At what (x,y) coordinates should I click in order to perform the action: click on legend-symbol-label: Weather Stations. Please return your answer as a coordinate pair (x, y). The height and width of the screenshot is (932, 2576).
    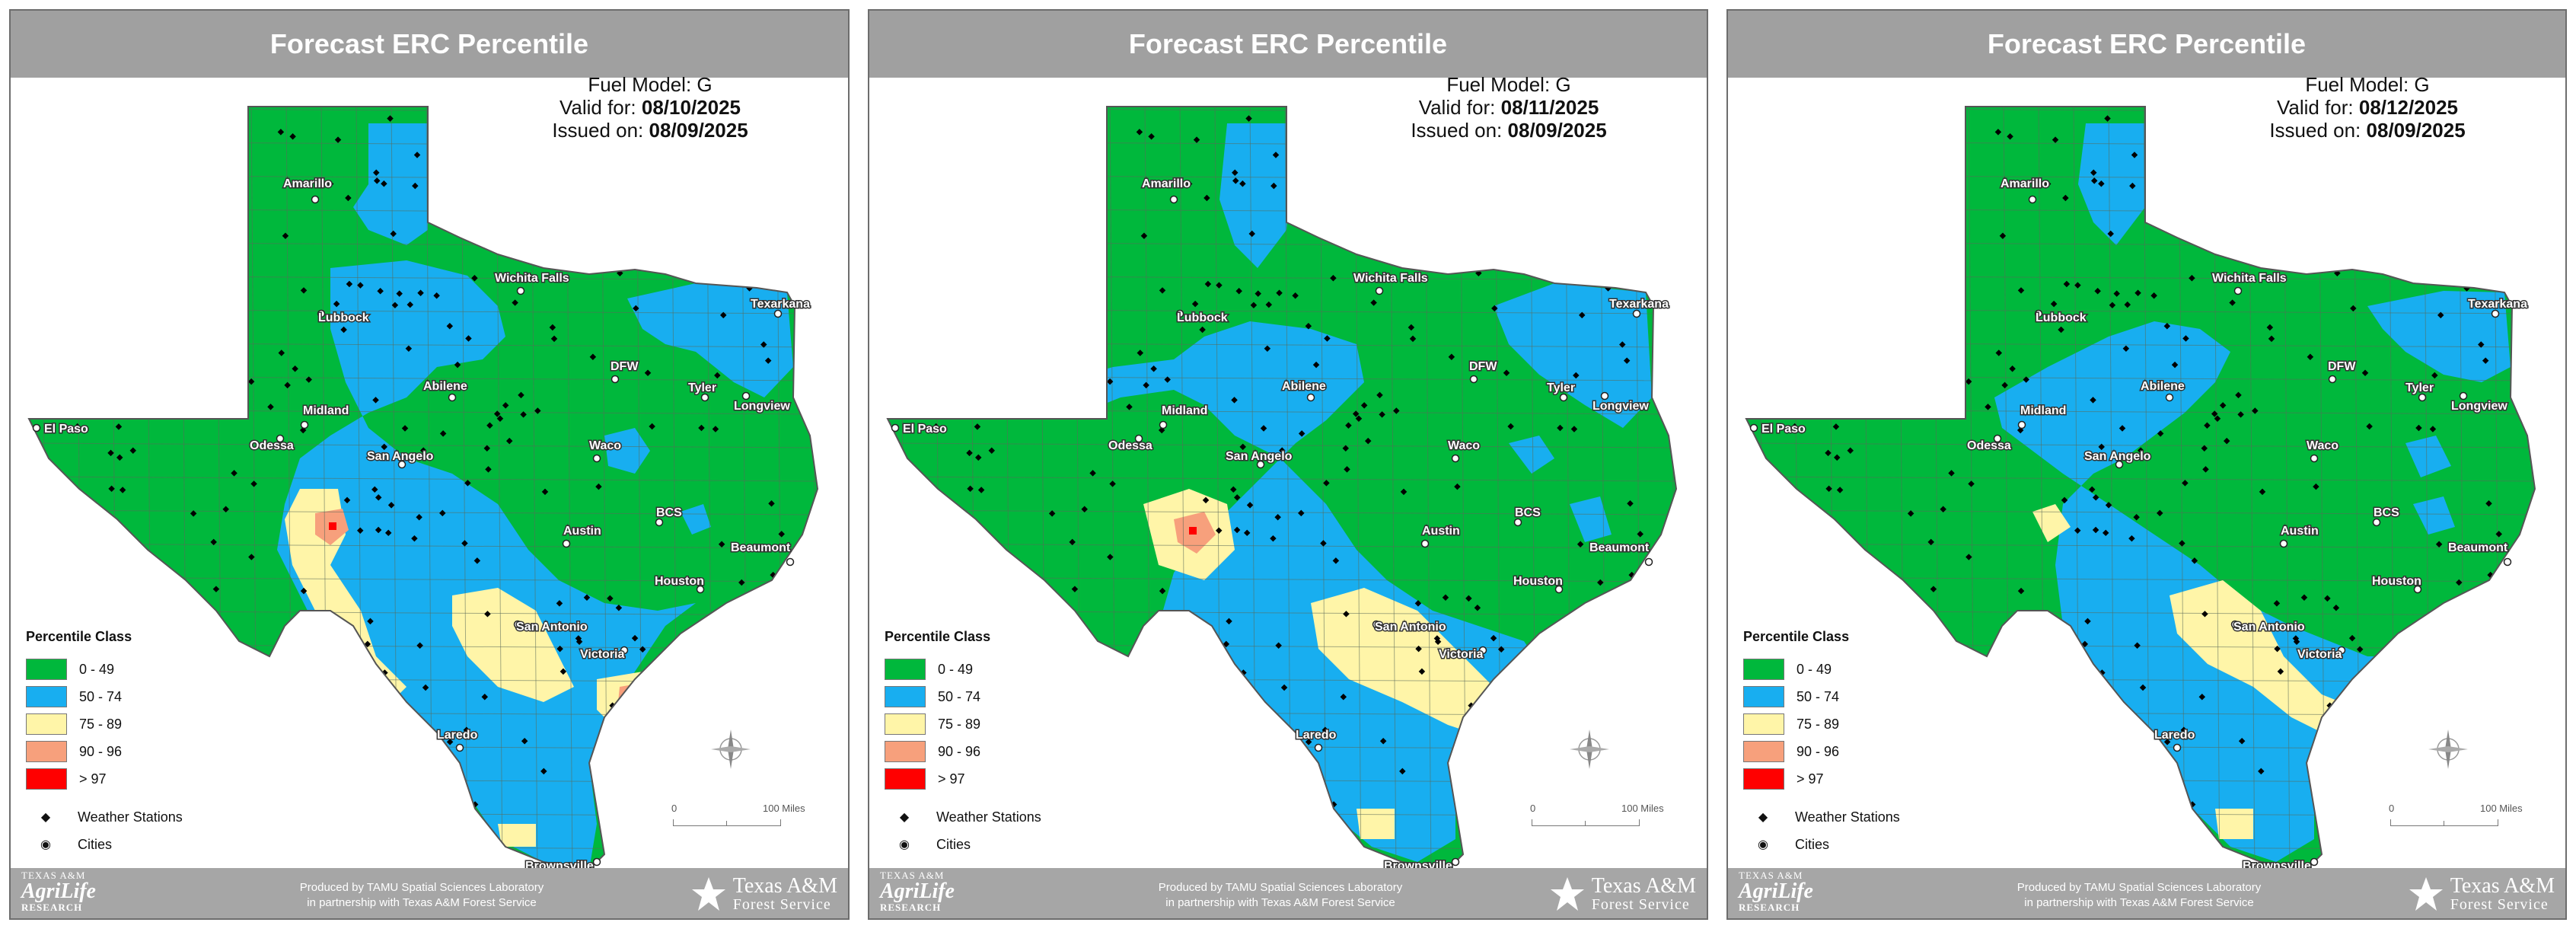
    Looking at the image, I should click on (1847, 817).